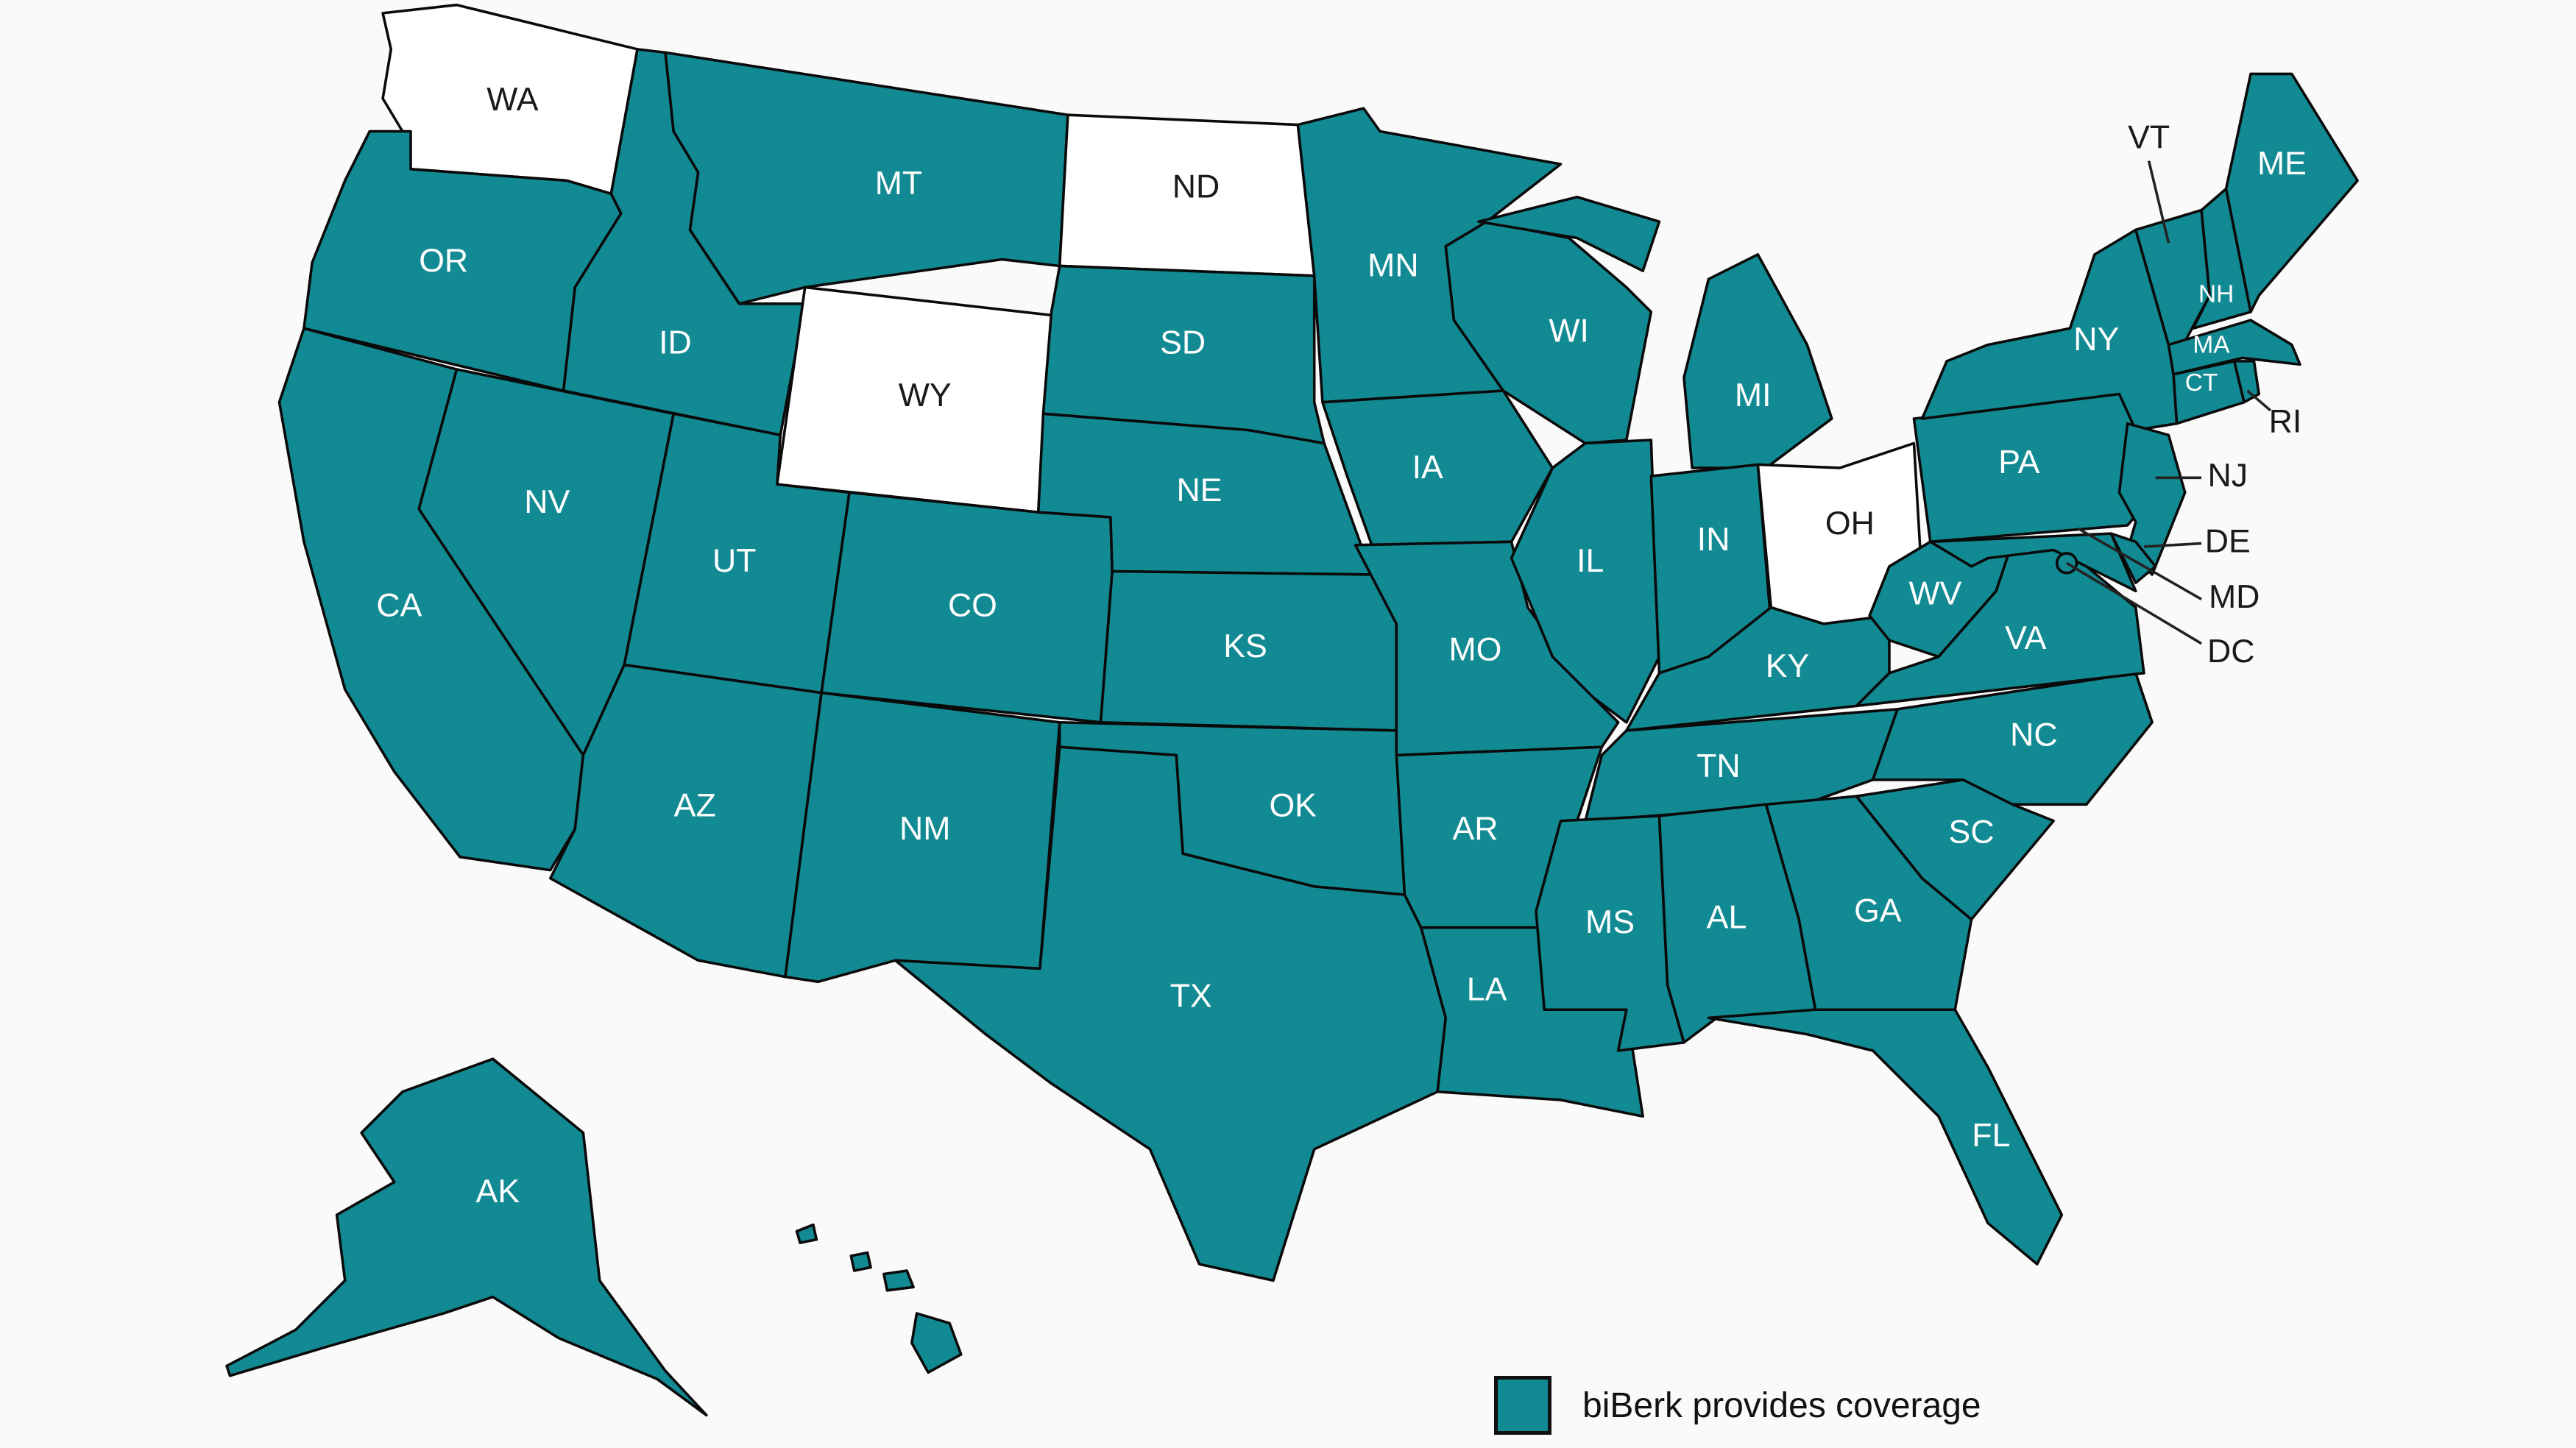 This screenshot has height=1448, width=2576. Describe the element at coordinates (1878, 910) in the screenshot. I see `state-label-ga: GA` at that location.